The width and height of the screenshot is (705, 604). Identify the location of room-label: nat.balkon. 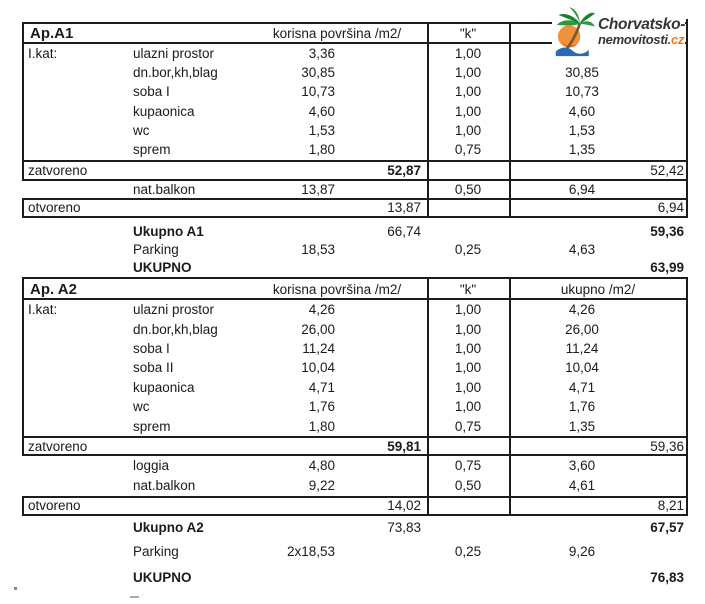
(164, 485).